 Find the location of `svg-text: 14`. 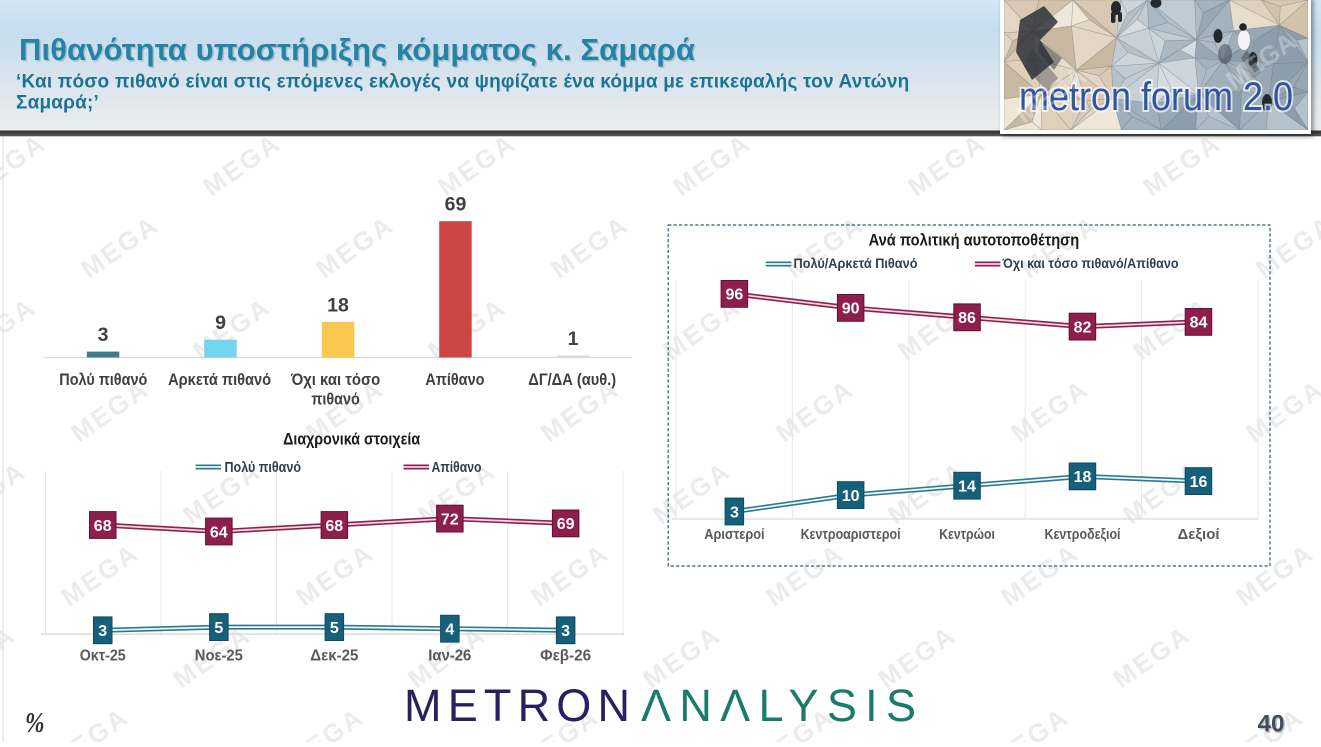

svg-text: 14 is located at coordinates (967, 487).